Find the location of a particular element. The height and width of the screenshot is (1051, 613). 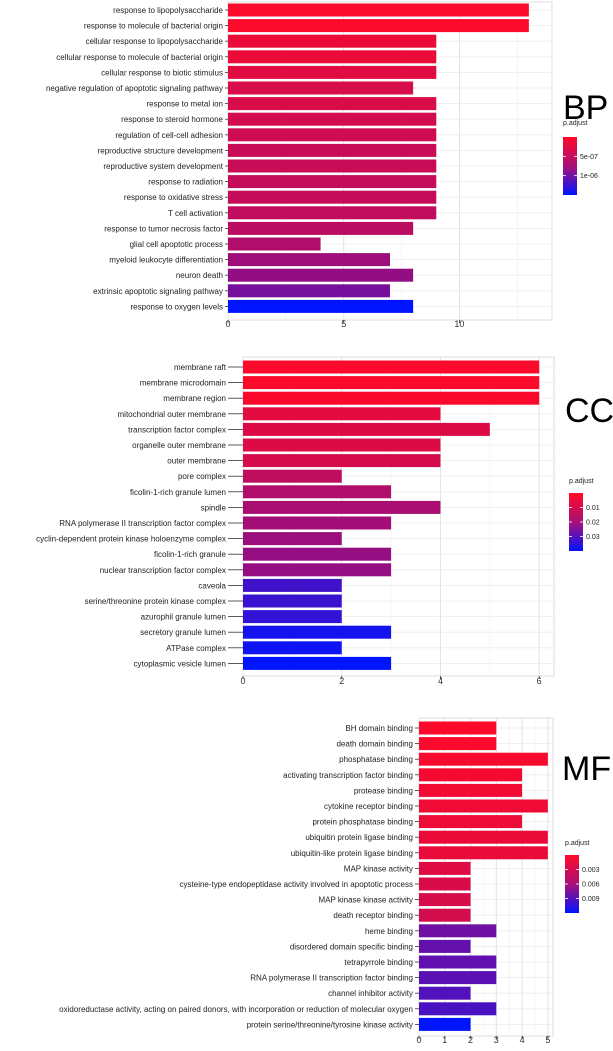

tick-label: 10 is located at coordinates (459, 324).